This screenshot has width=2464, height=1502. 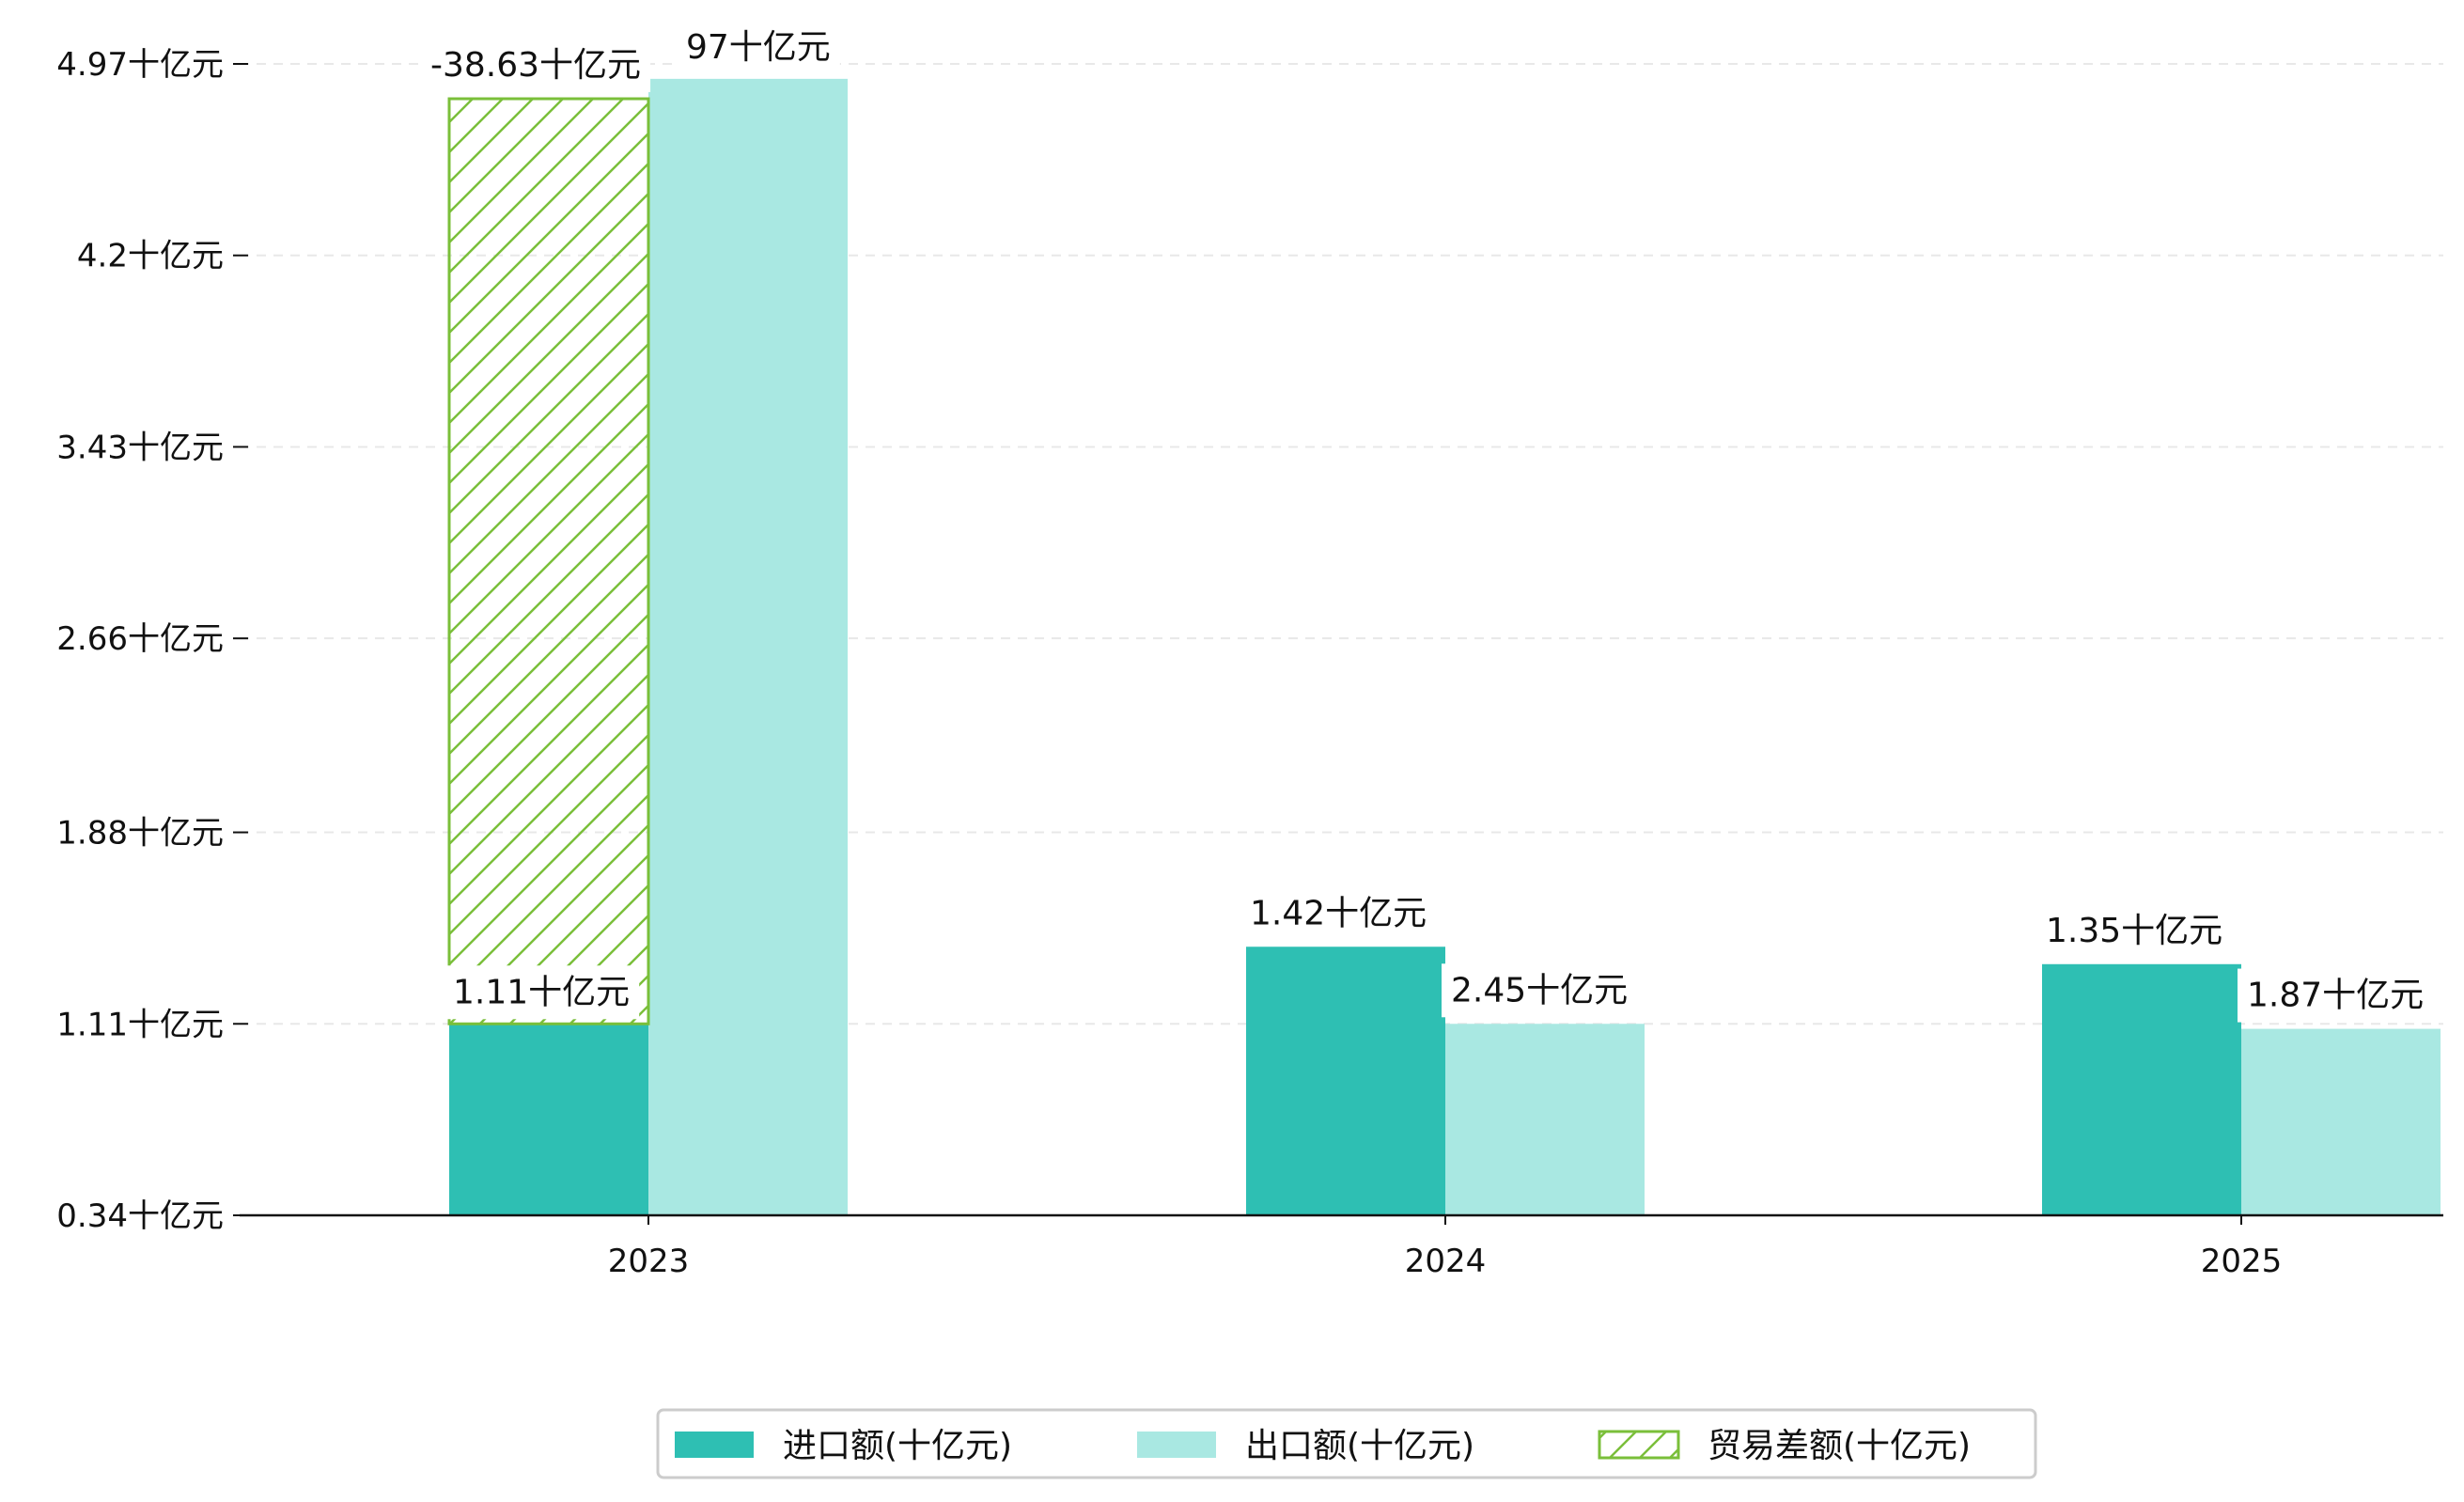 I want to click on balance-value-label-text: -38.63十亿元, so click(x=535, y=66).